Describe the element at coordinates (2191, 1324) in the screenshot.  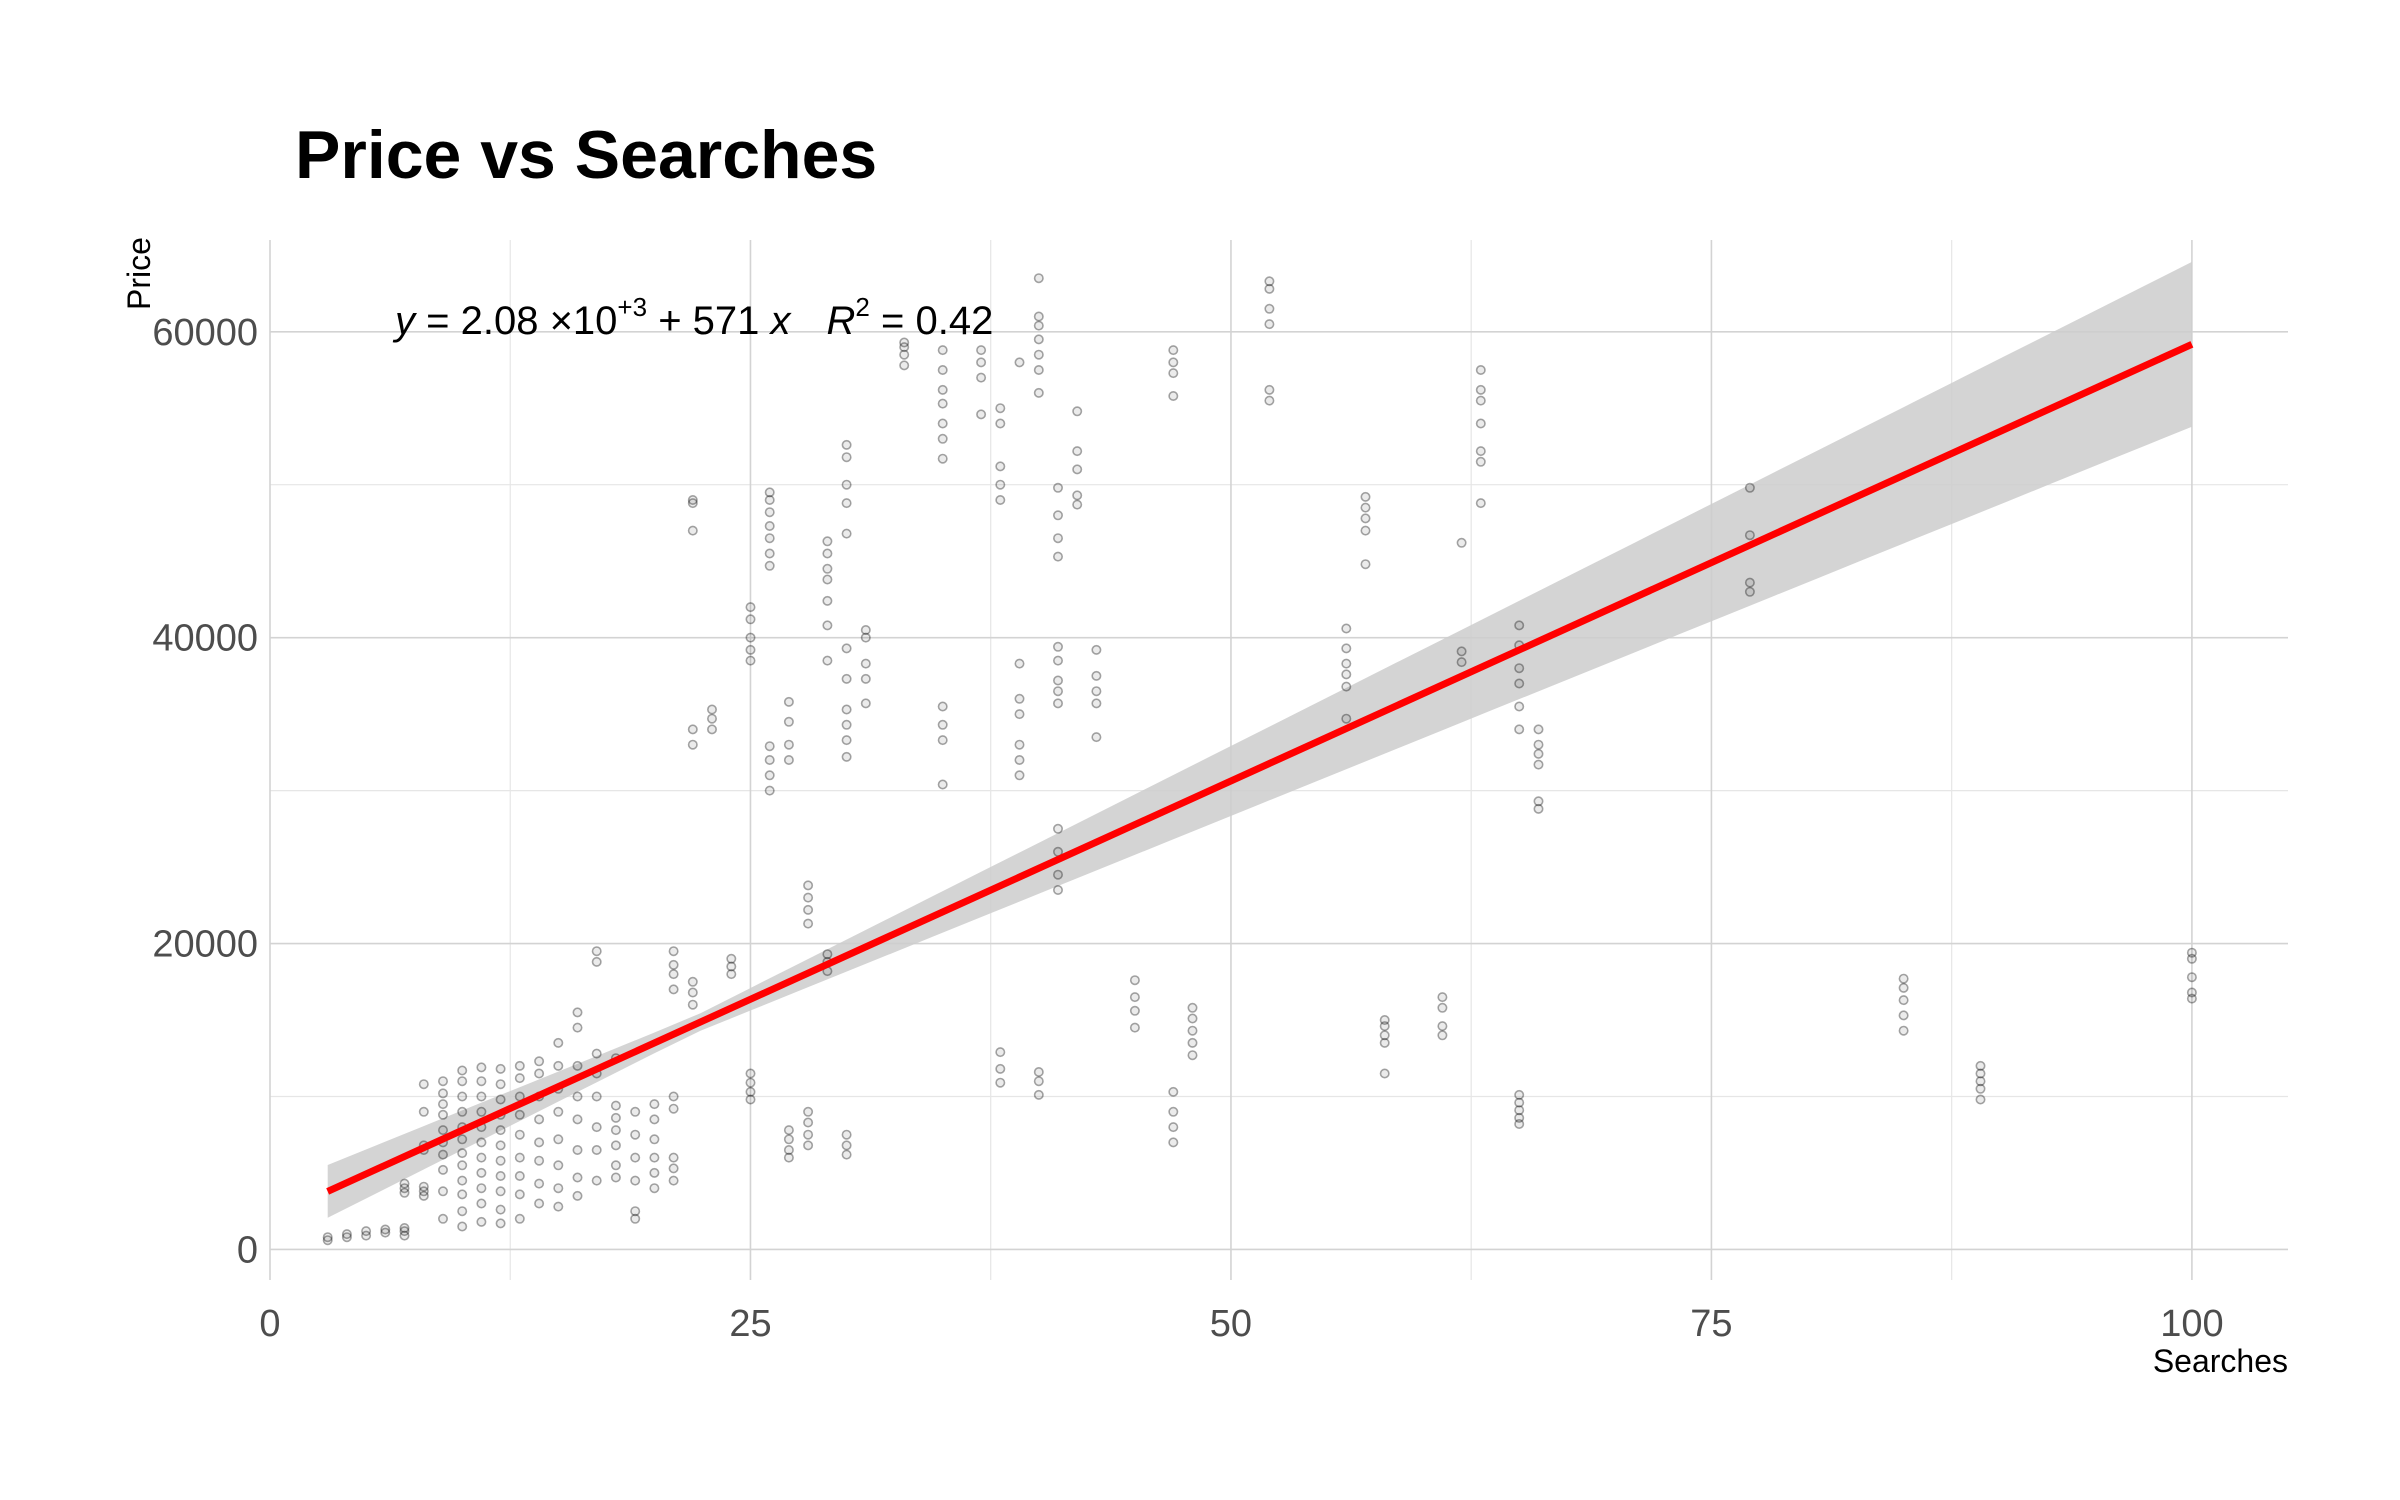
I see `x-tick-label: 100` at that location.